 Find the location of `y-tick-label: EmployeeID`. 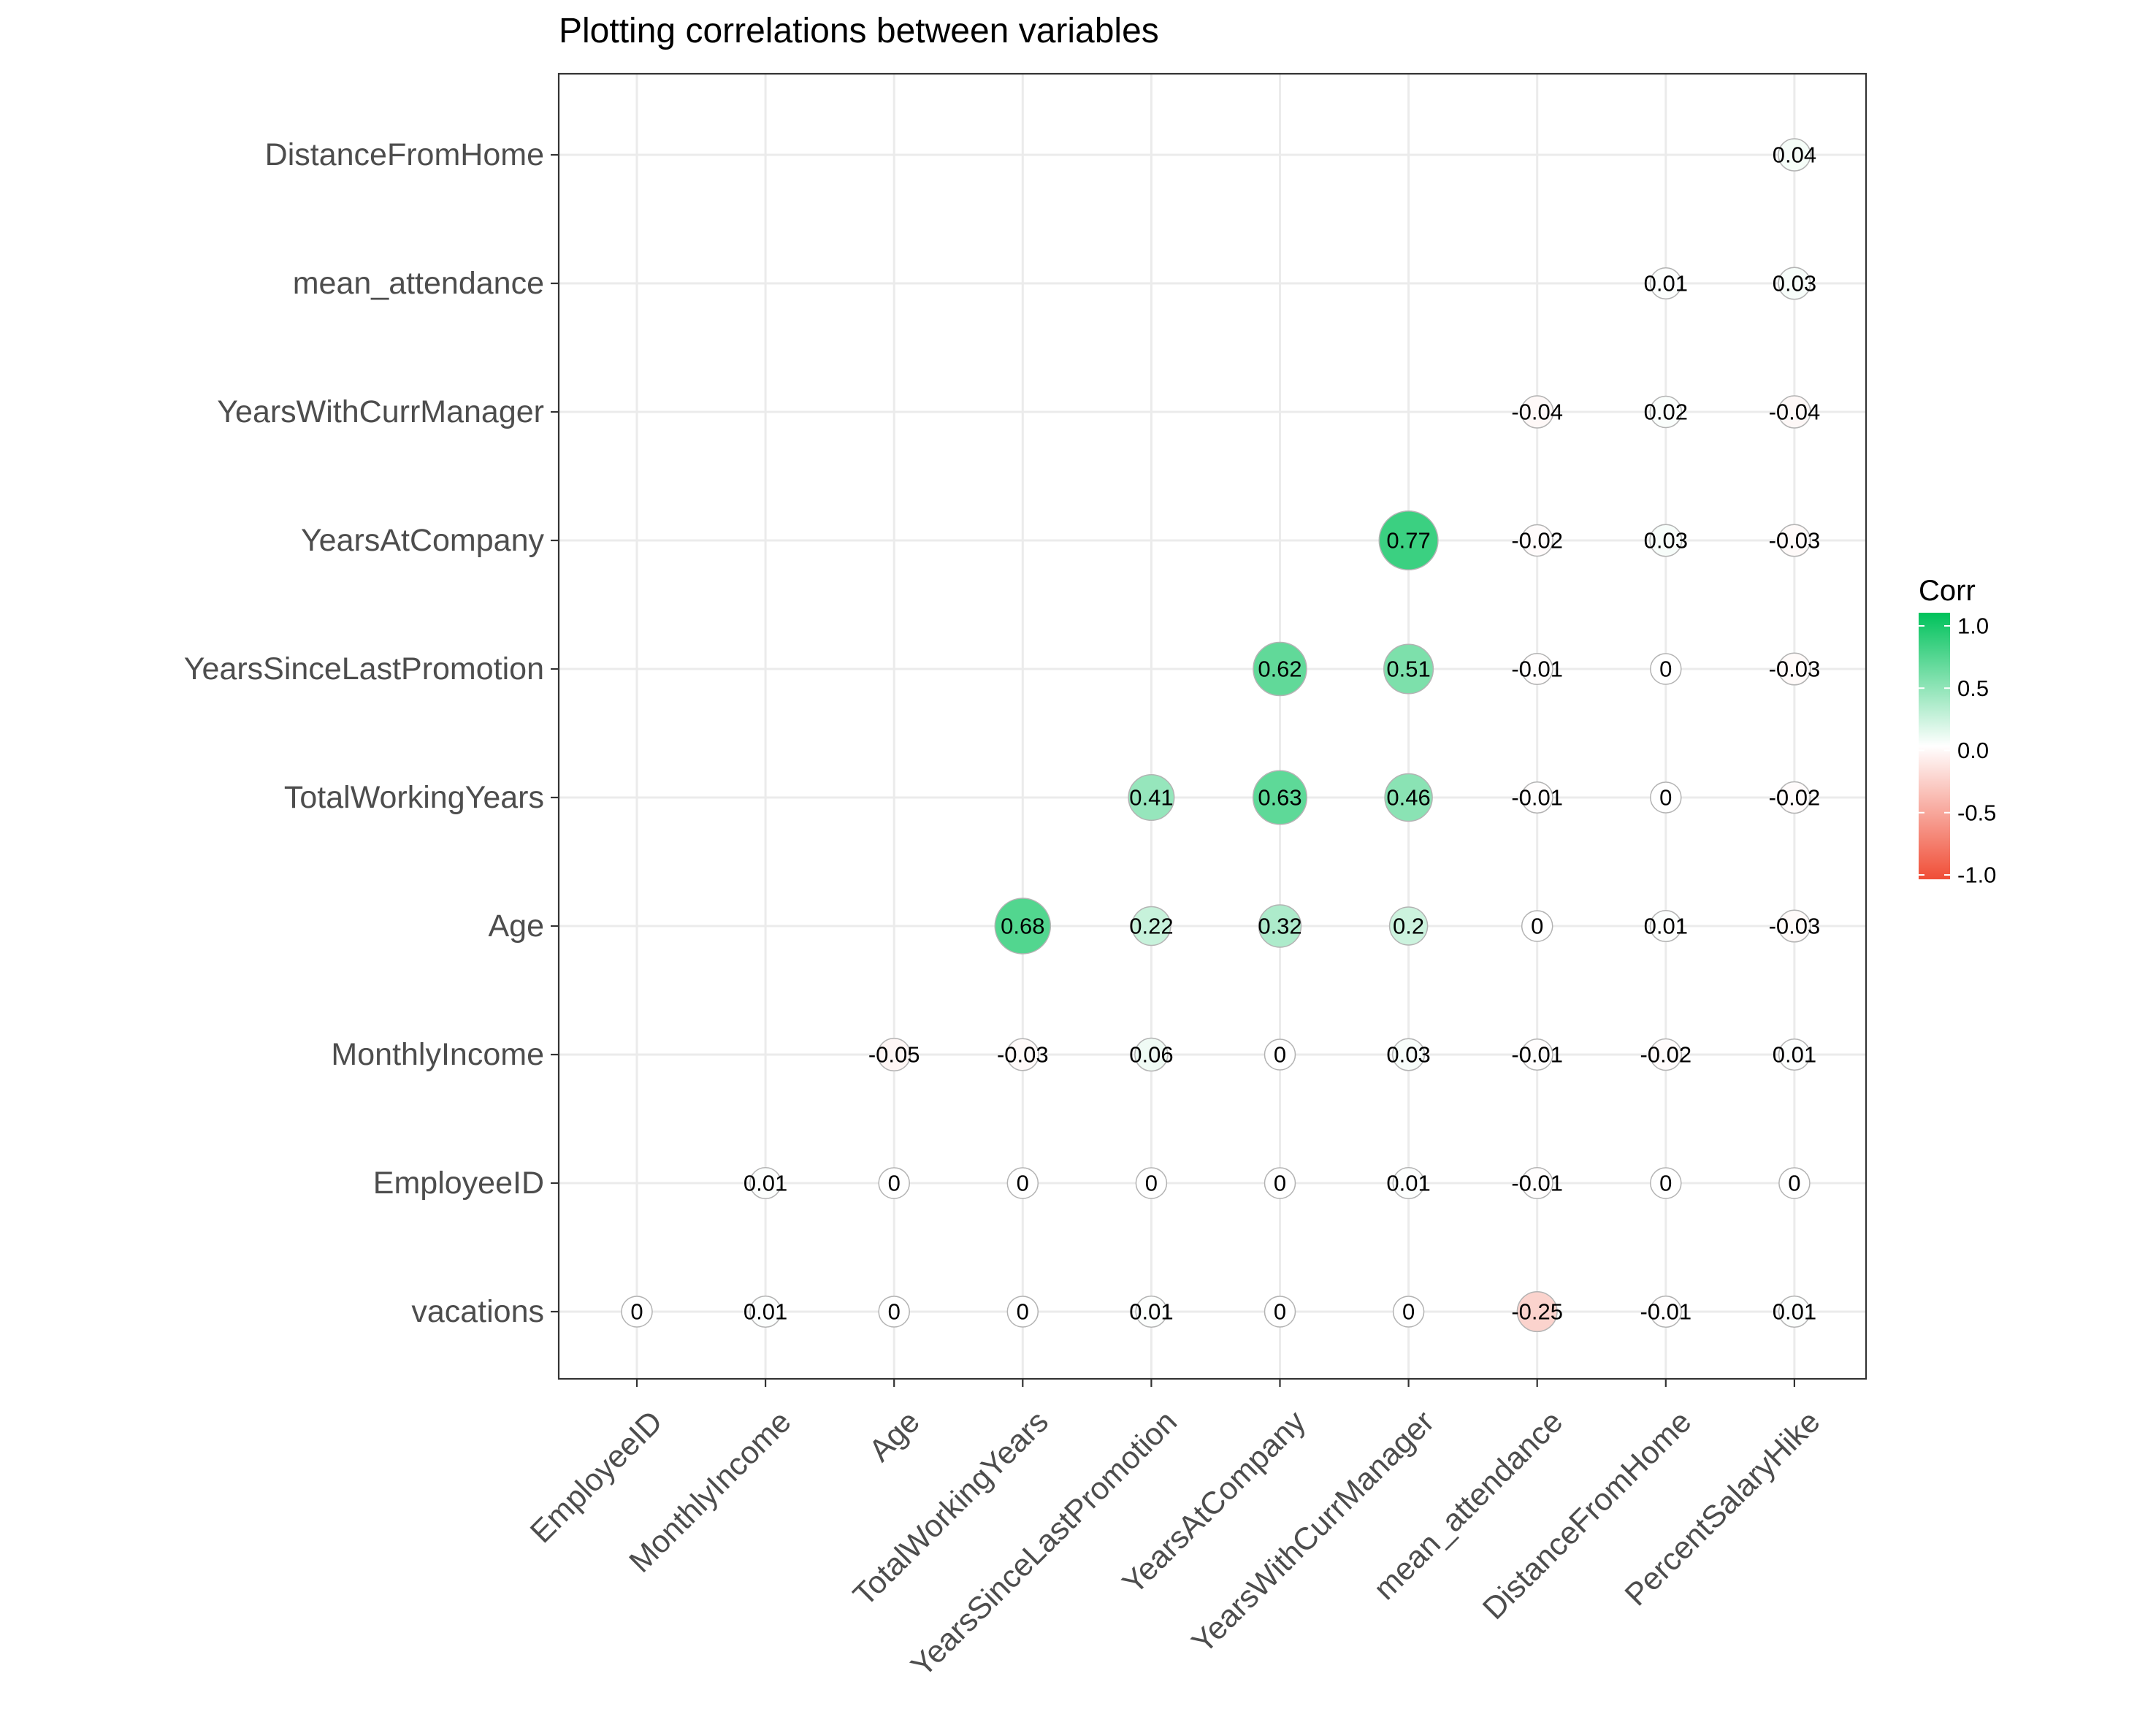

y-tick-label: EmployeeID is located at coordinates (459, 1183).